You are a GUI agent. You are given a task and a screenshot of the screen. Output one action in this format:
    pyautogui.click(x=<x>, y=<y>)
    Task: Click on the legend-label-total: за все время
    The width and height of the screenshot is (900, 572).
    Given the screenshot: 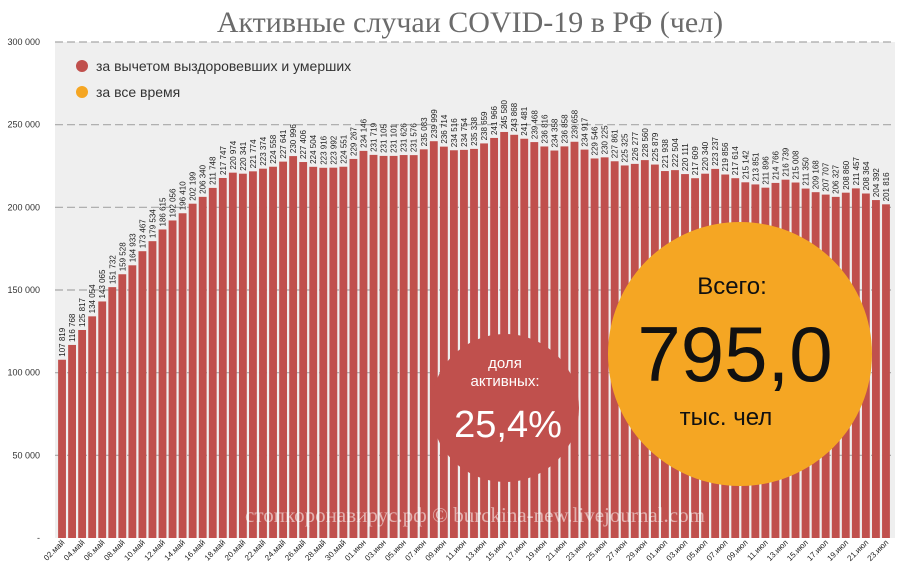 What is the action you would take?
    pyautogui.click(x=138, y=92)
    